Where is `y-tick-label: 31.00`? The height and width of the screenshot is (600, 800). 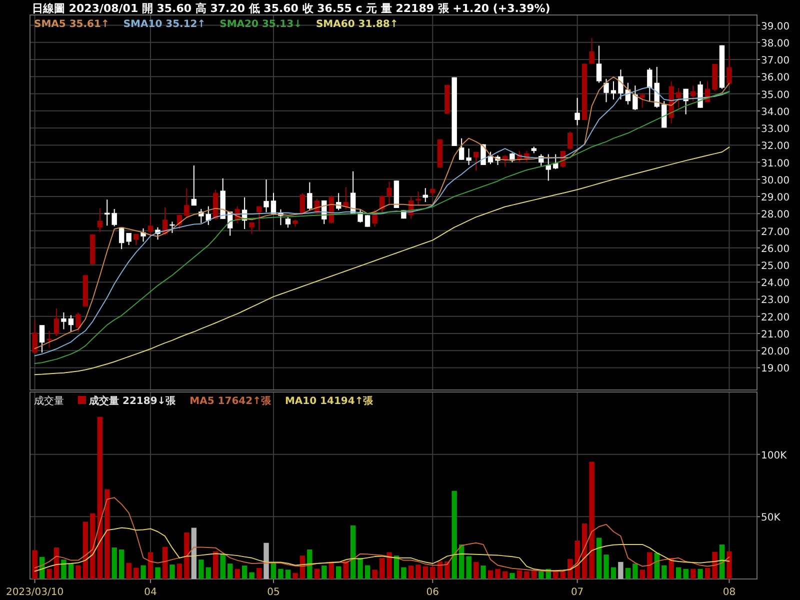
y-tick-label: 31.00 is located at coordinates (775, 164).